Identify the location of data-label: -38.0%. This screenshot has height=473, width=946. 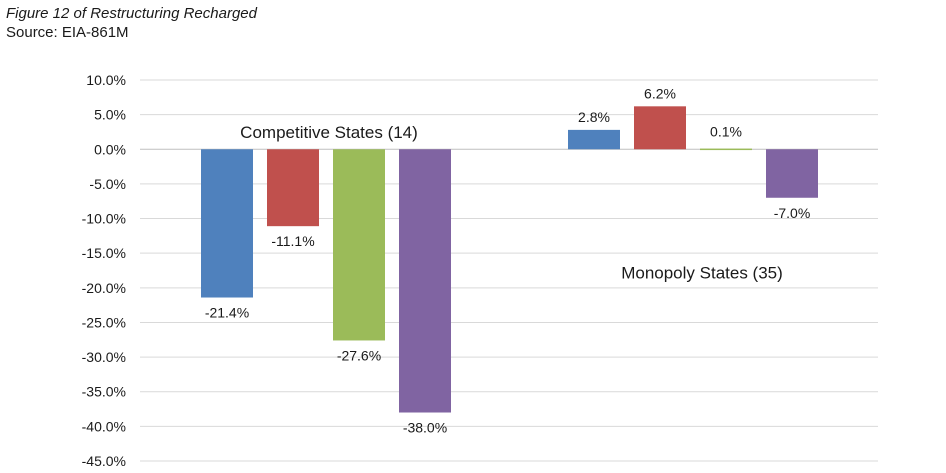
(425, 428).